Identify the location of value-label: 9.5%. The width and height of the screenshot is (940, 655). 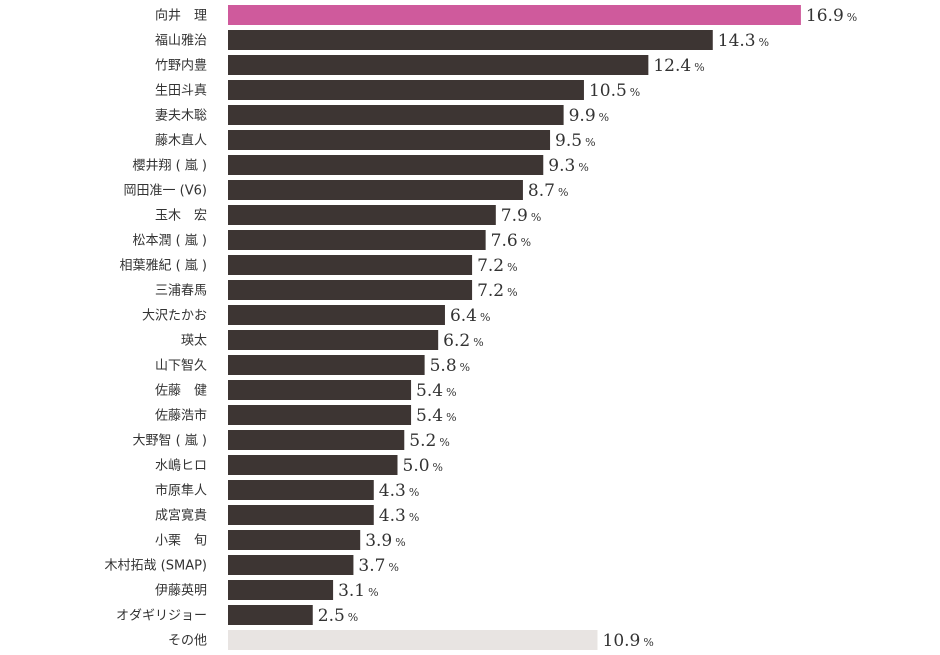
(575, 141).